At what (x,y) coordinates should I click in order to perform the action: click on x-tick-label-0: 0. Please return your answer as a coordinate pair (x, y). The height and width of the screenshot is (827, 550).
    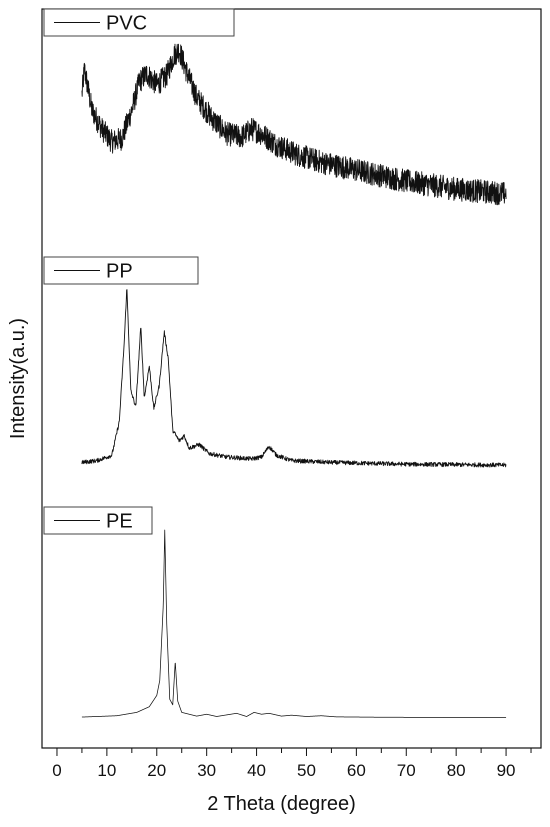
    Looking at the image, I should click on (56, 770).